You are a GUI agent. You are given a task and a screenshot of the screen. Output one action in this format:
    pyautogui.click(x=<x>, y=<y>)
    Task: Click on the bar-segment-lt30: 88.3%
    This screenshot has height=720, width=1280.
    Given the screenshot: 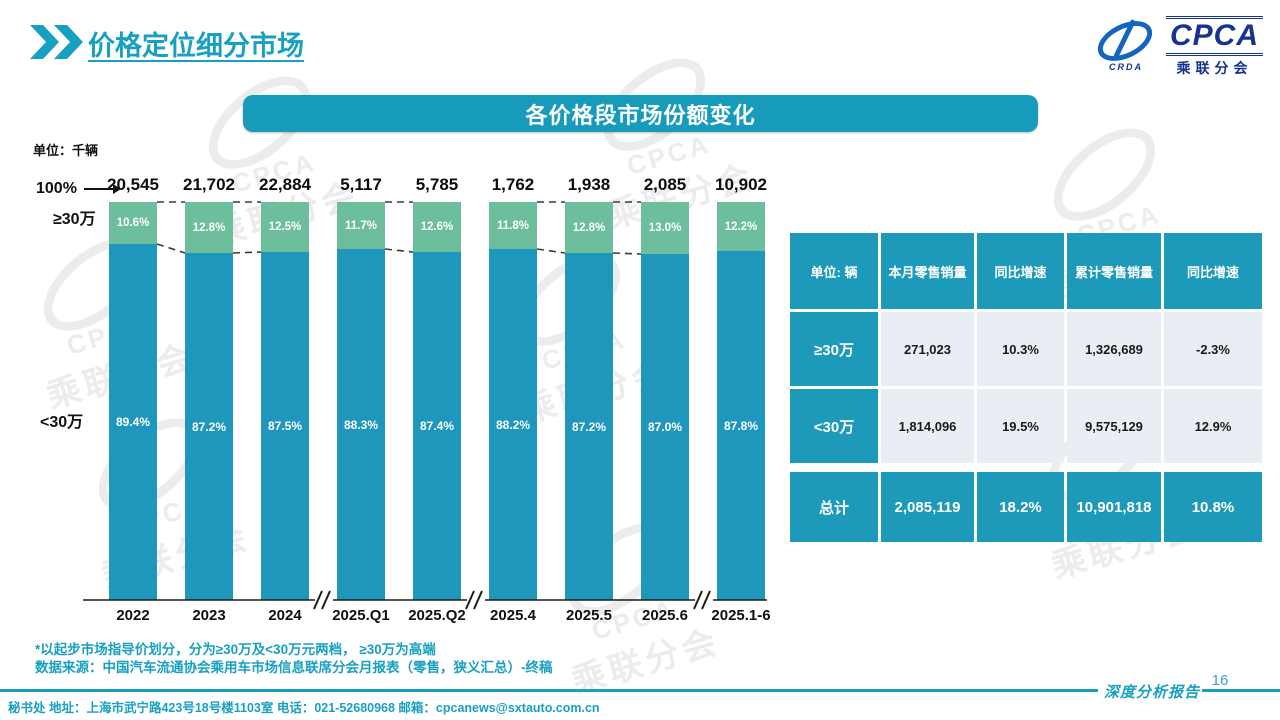 What is the action you would take?
    pyautogui.click(x=361, y=424)
    